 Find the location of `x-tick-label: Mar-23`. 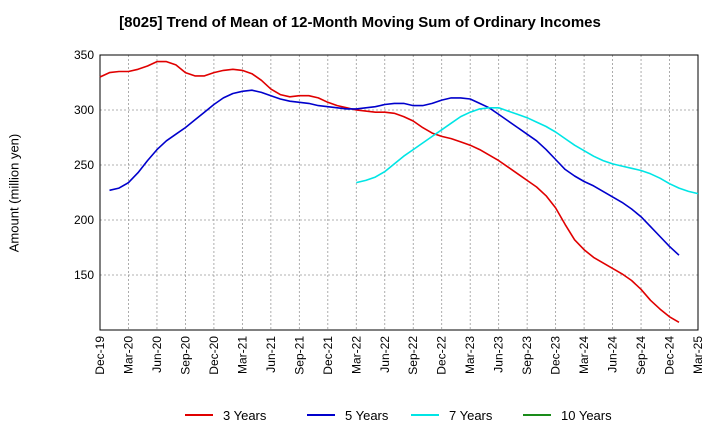

x-tick-label: Mar-23 is located at coordinates (470, 355).